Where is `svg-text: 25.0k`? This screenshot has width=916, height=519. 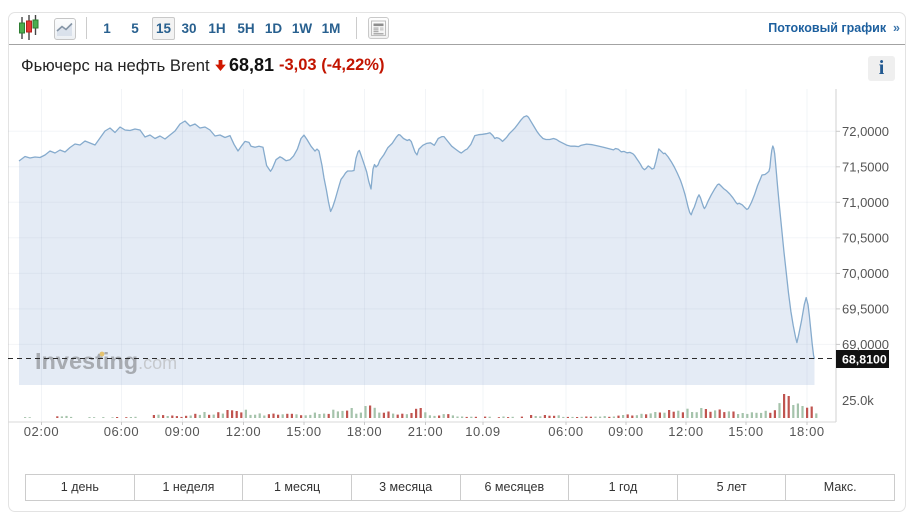 svg-text: 25.0k is located at coordinates (858, 400).